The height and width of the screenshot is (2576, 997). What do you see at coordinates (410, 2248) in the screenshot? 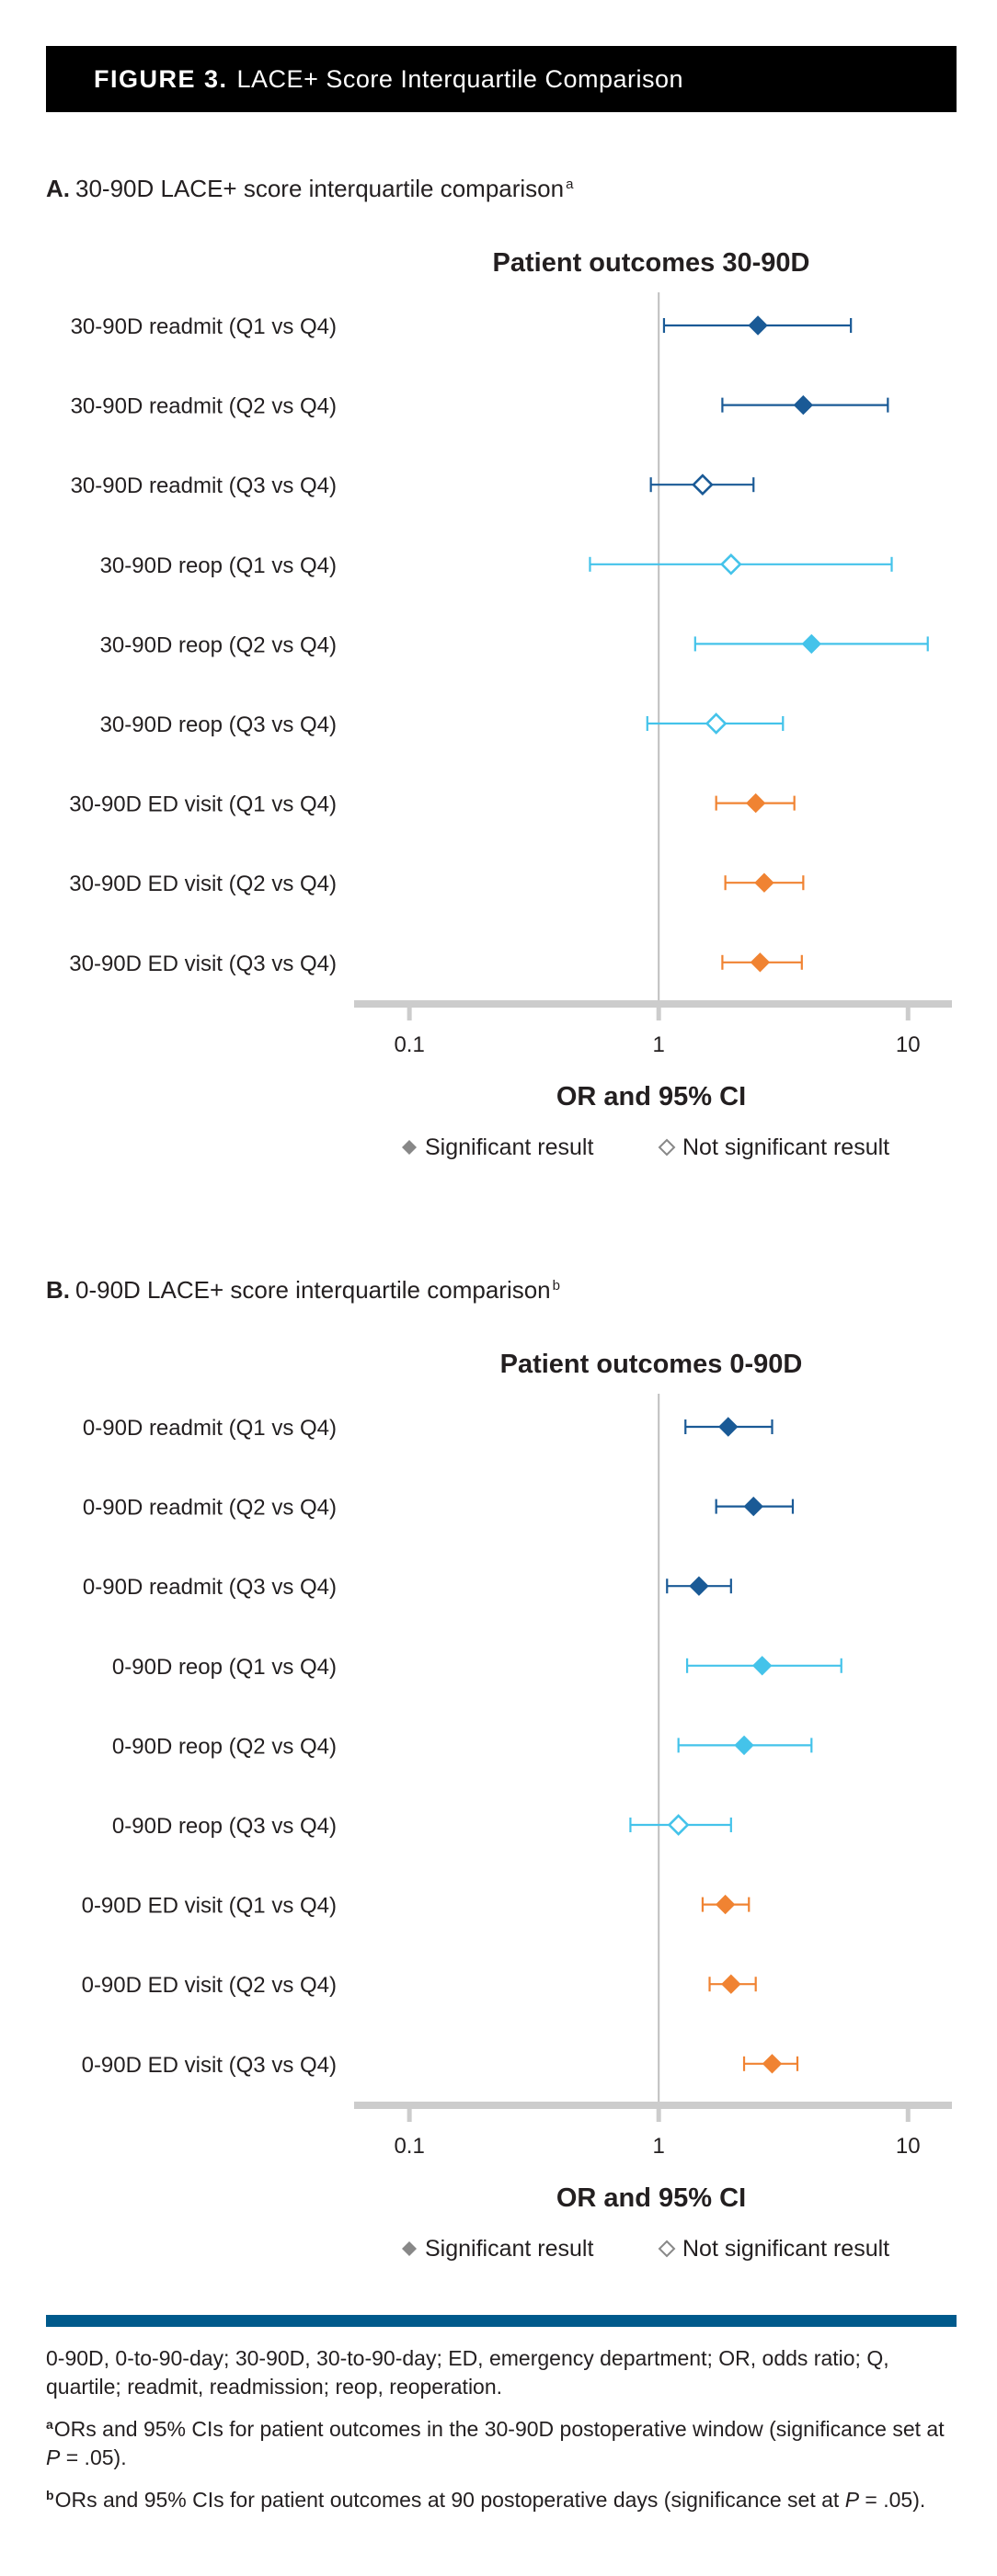
I see `b-legend-significant-marker` at bounding box center [410, 2248].